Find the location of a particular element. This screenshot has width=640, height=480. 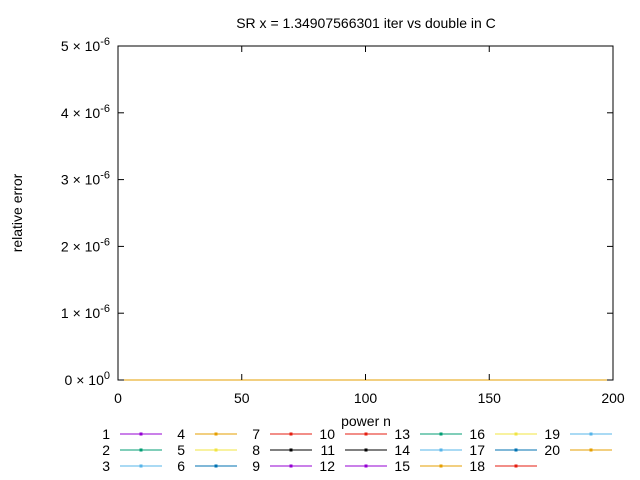

y-tick-label: 2 × 10⁻⁶ is located at coordinates (85, 245).